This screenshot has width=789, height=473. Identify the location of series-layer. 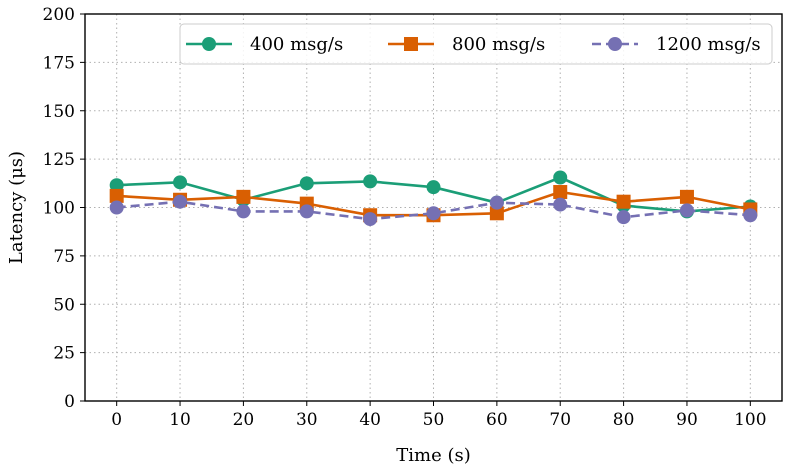
(433, 198).